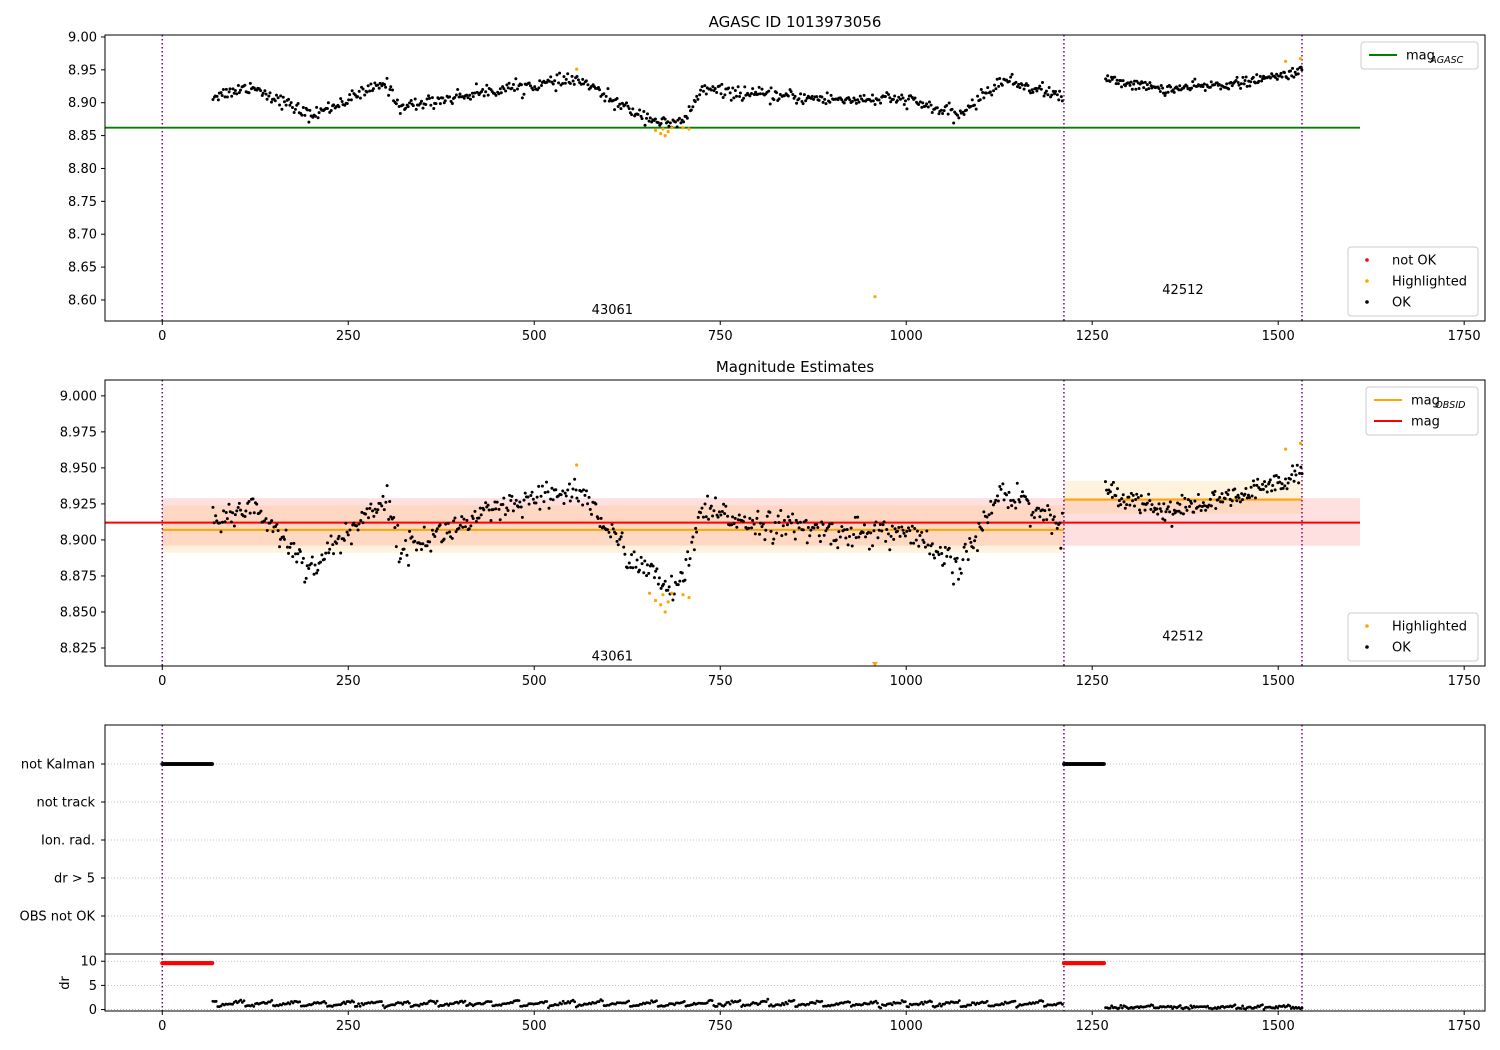 This screenshot has height=1050, width=1500. What do you see at coordinates (65, 803) in the screenshot?
I see `flag-category-label: not track` at bounding box center [65, 803].